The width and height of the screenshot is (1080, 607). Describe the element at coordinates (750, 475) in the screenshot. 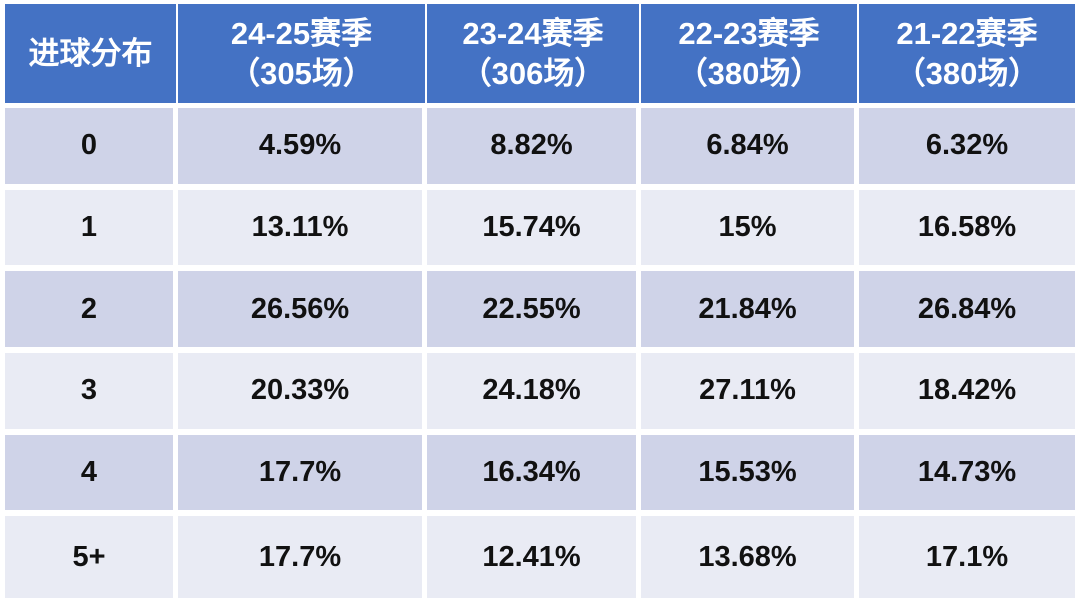

I see `percentage-cell: 15.53%` at that location.